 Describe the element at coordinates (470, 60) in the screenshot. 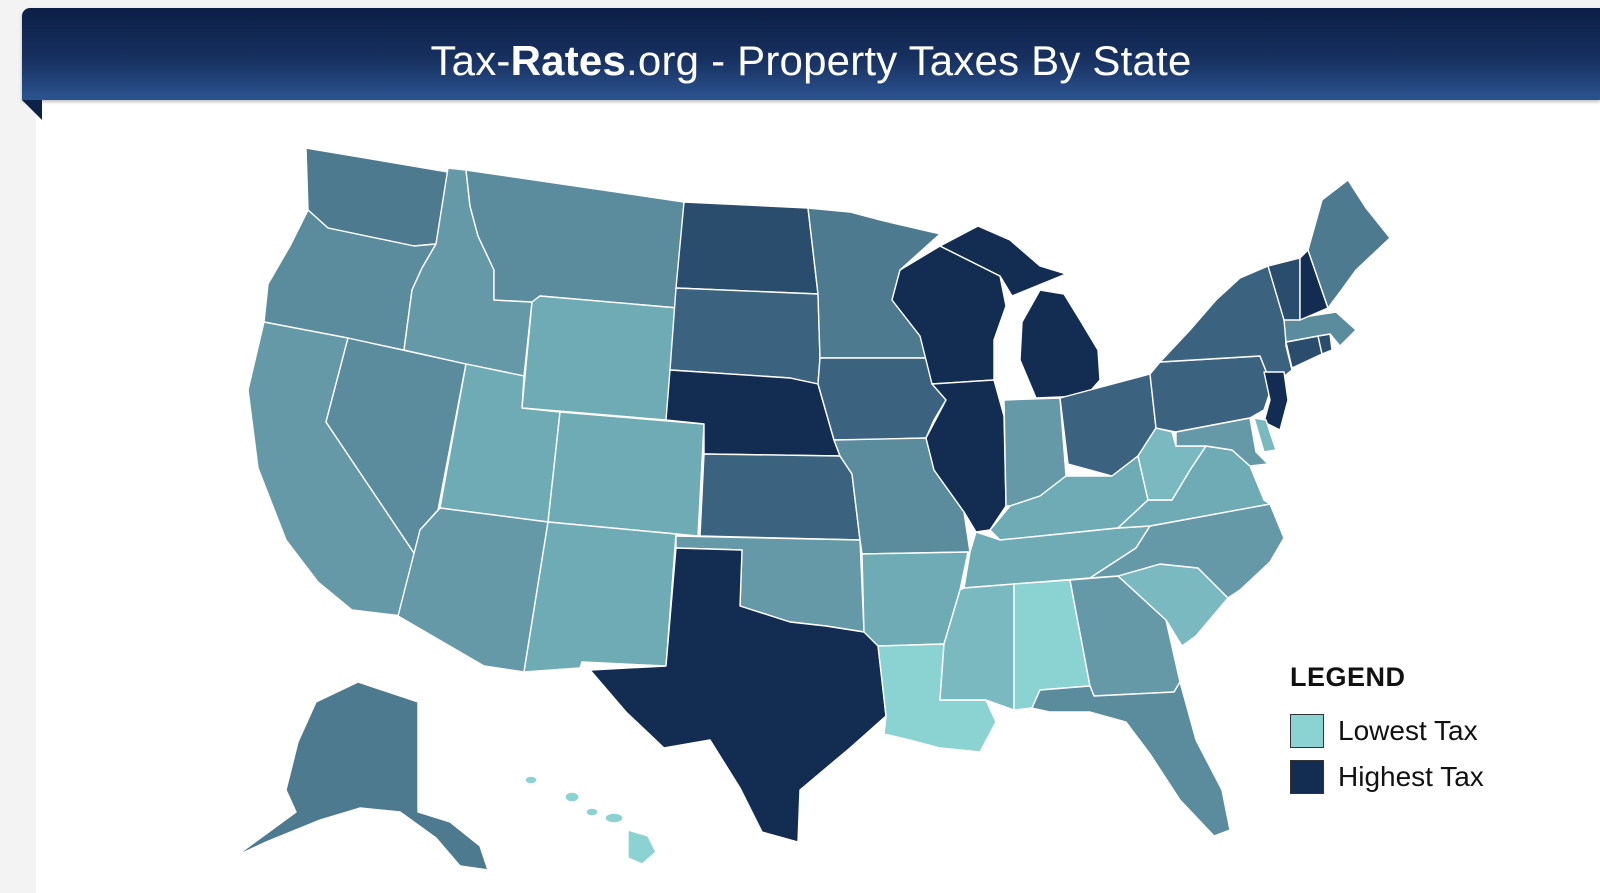

I see `title-prefix: Tax-` at that location.